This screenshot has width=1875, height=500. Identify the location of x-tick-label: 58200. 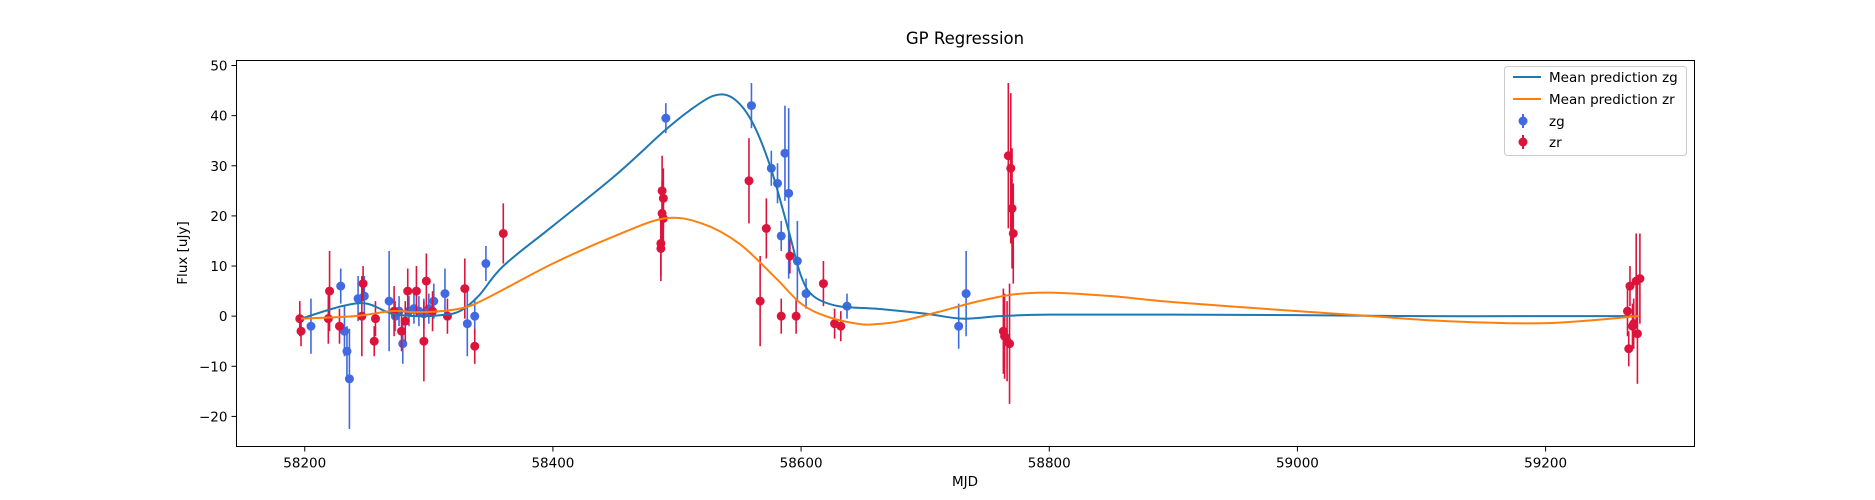
(304, 464).